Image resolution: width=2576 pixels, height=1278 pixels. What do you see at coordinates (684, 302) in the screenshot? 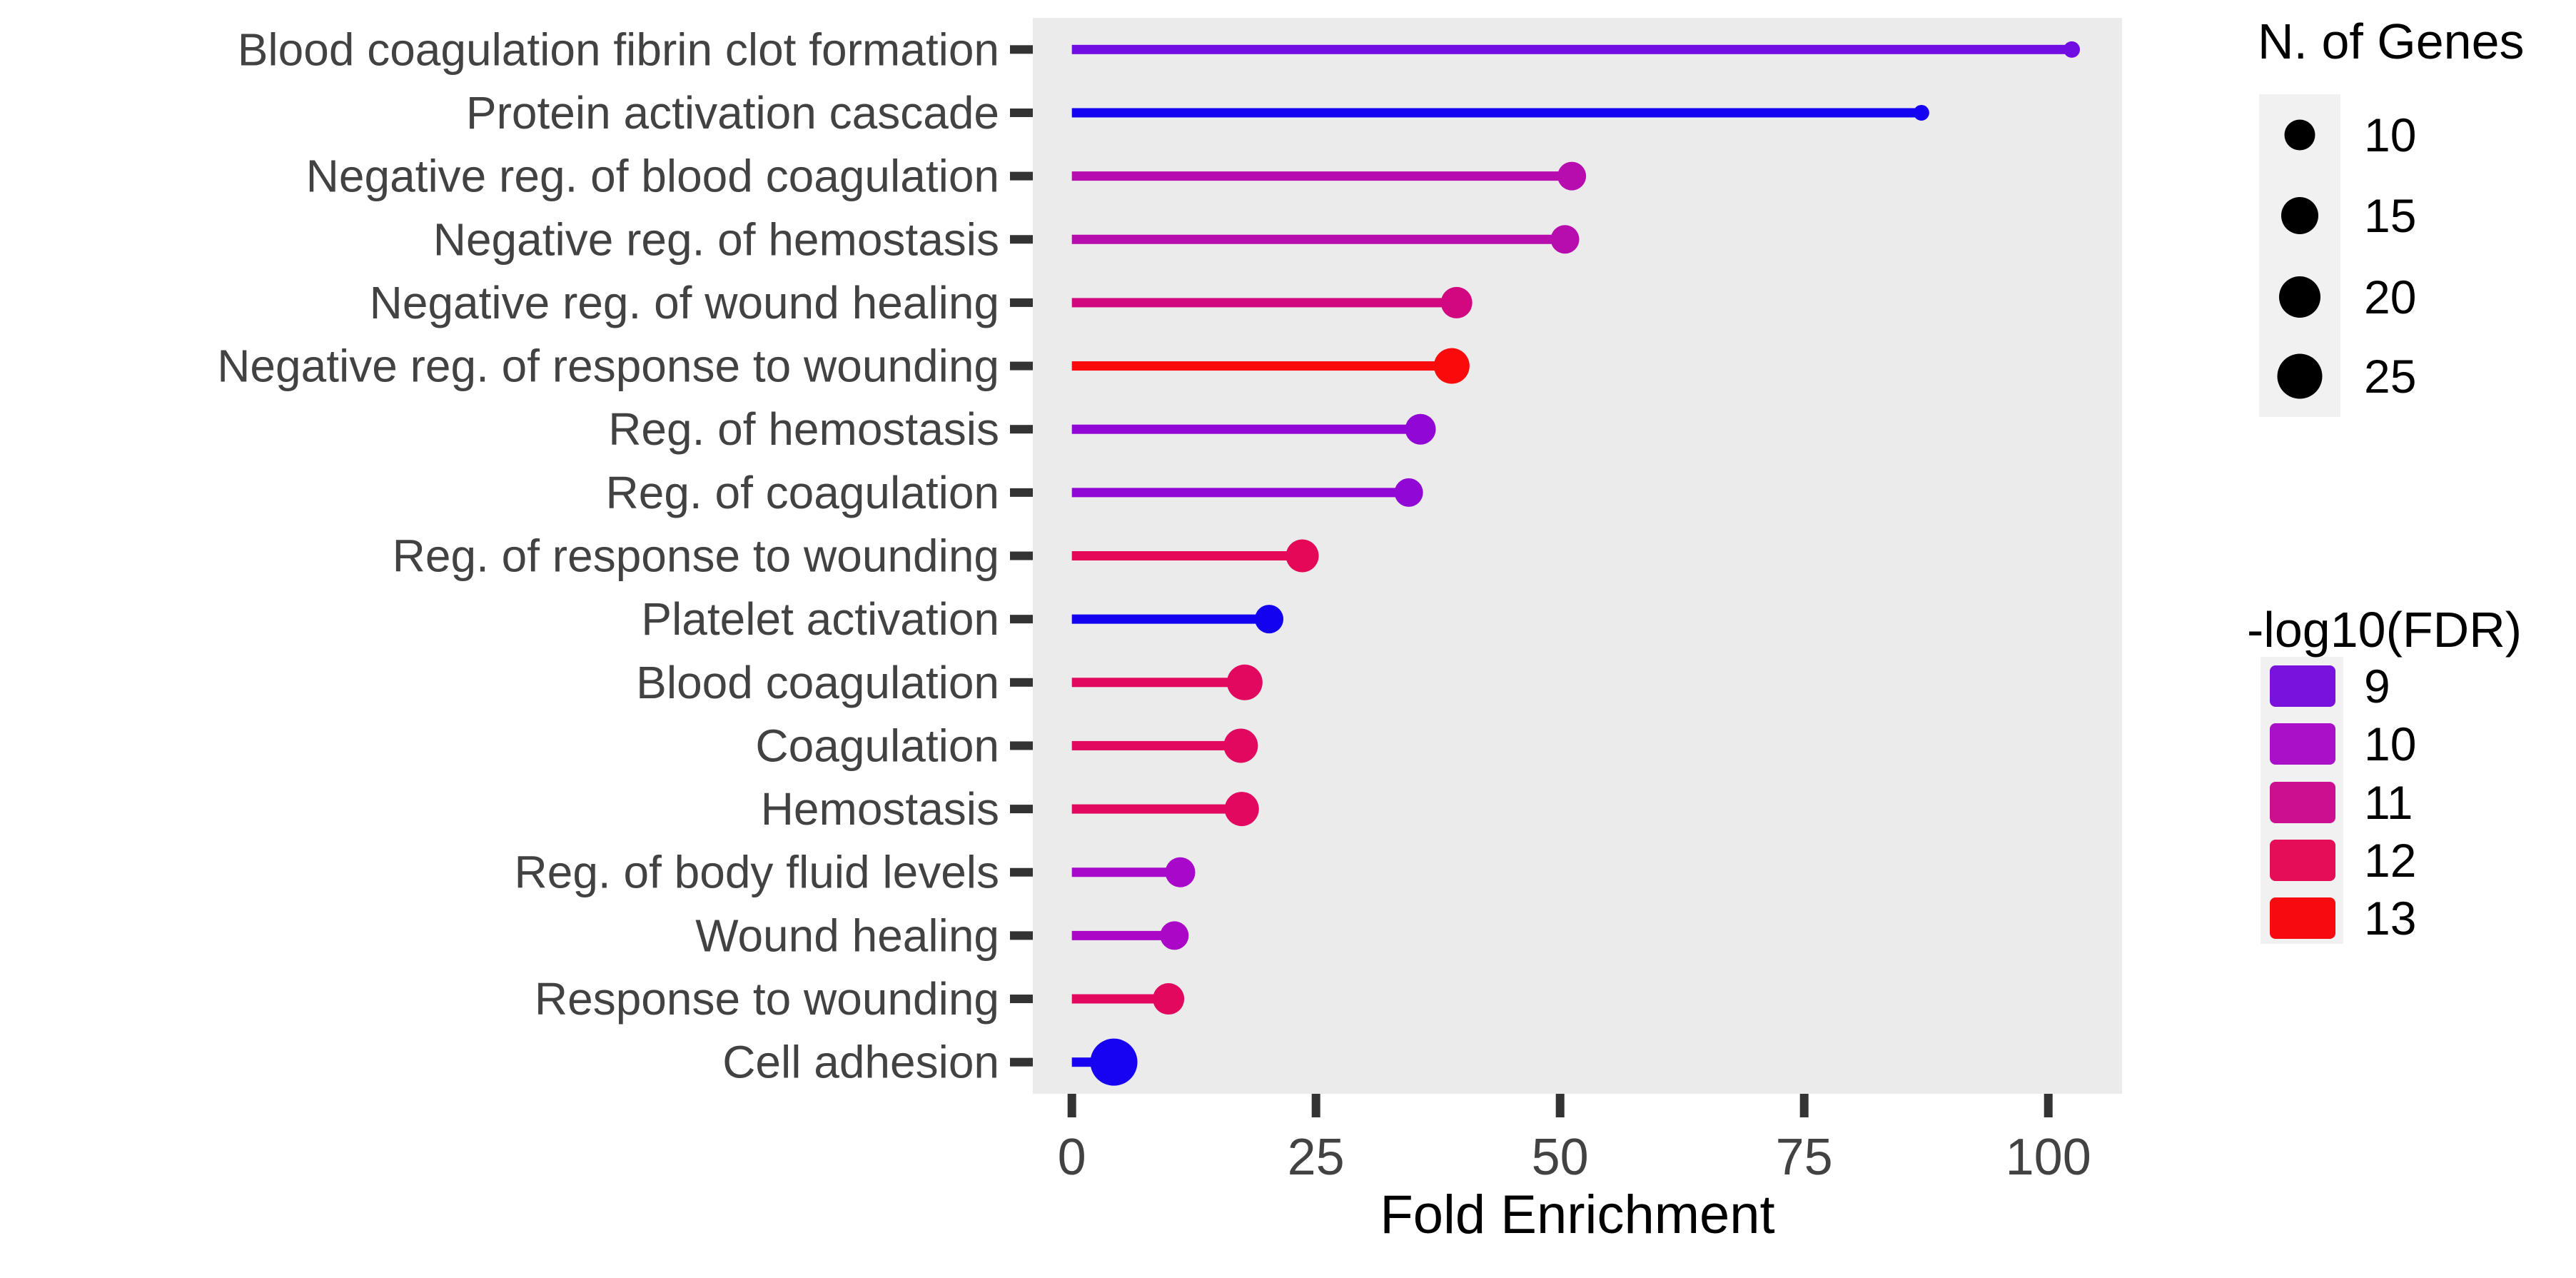
I see `category-label: Negative reg. of wound healing` at bounding box center [684, 302].